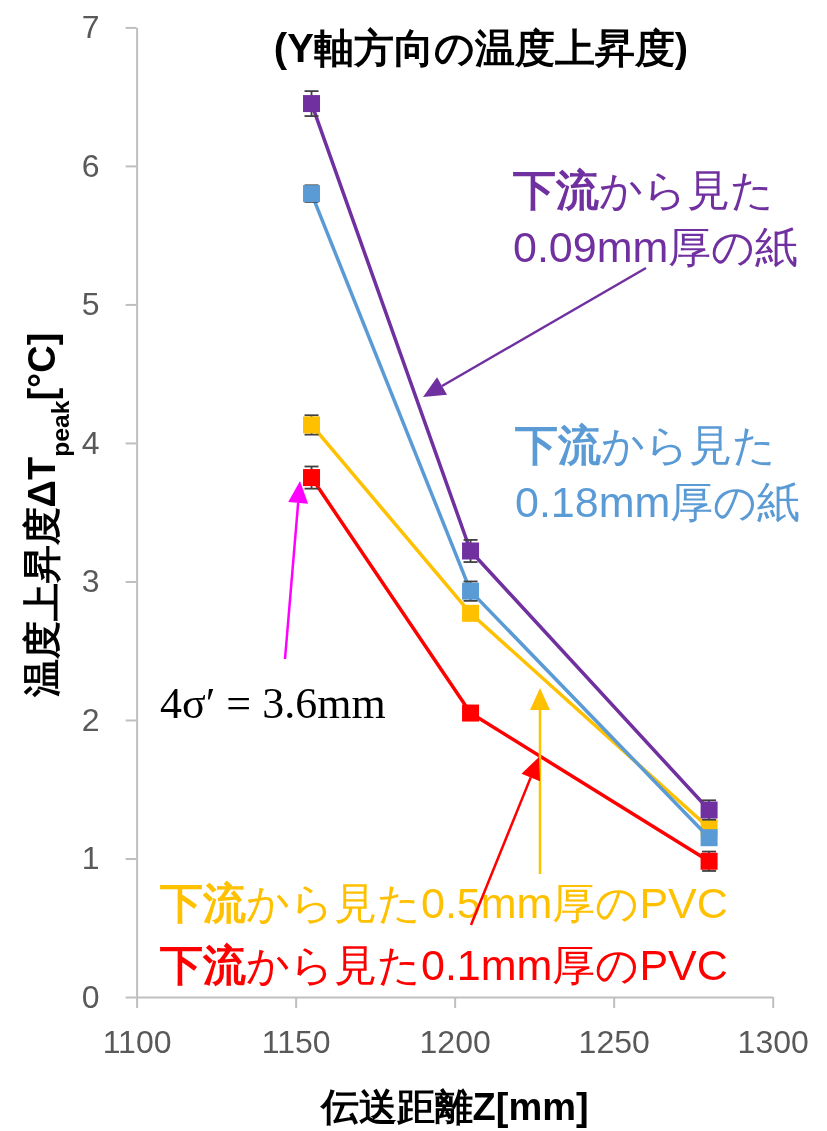  Describe the element at coordinates (90, 304) in the screenshot. I see `y-tick-label: 5` at that location.